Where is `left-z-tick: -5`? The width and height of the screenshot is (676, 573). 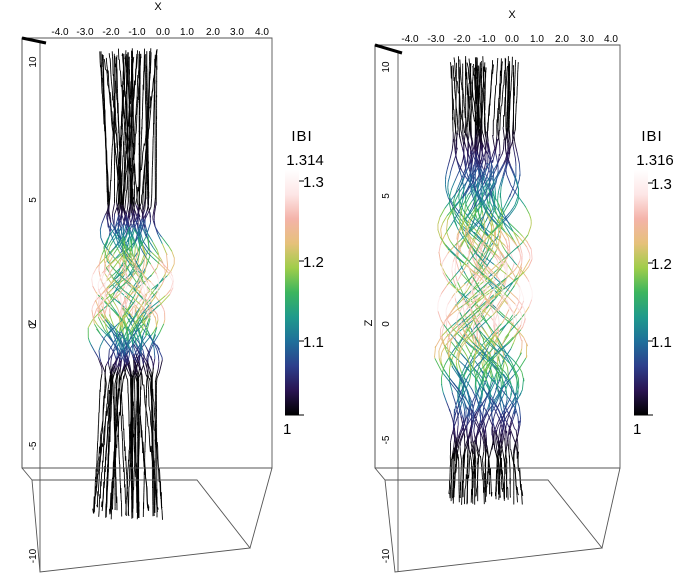 left-z-tick: -5 is located at coordinates (33, 445).